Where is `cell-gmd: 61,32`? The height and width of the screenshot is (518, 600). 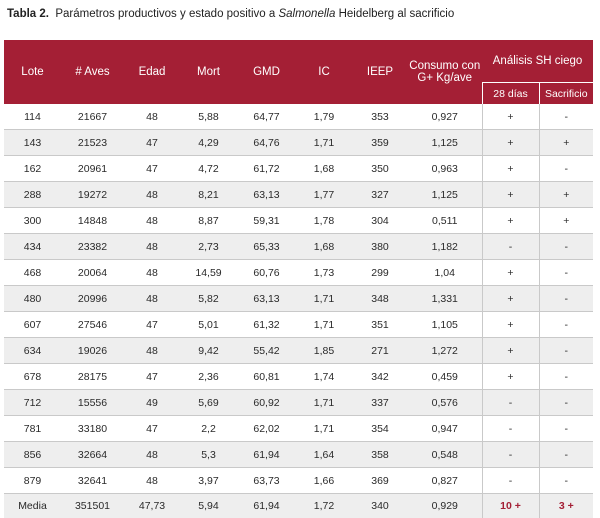
cell-gmd: 61,32 is located at coordinates (266, 325).